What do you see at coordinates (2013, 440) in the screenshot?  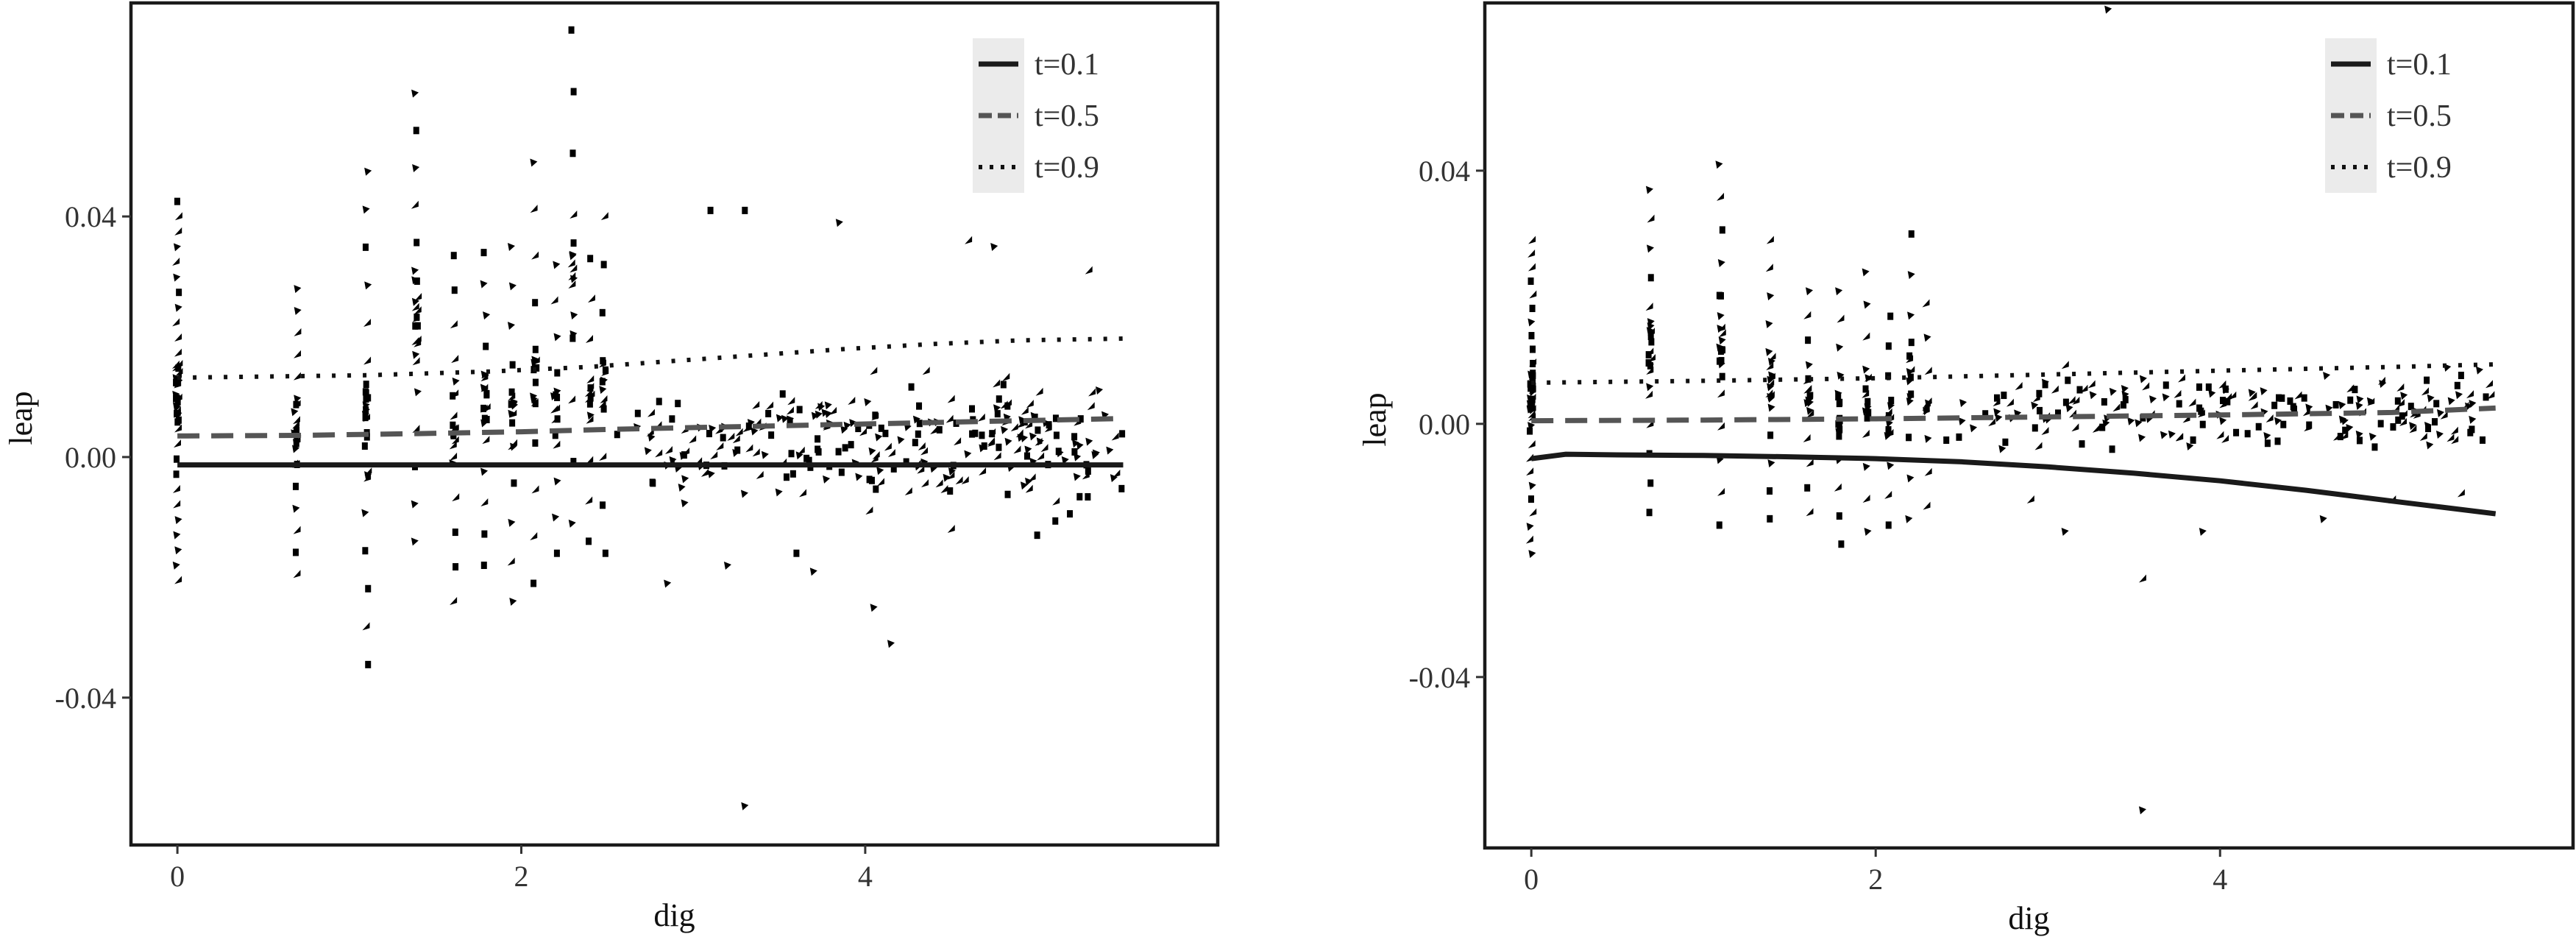 I see `series-layer` at bounding box center [2013, 440].